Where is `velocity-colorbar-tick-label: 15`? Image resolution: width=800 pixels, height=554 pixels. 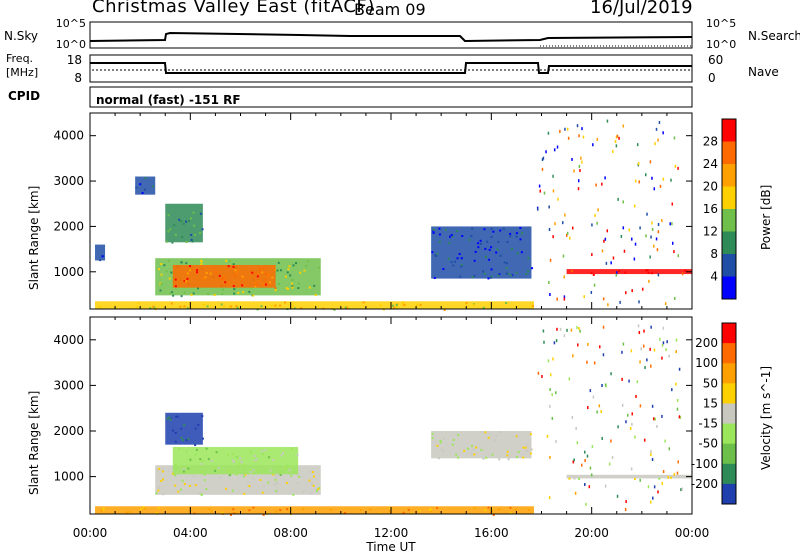 velocity-colorbar-tick-label: 15 is located at coordinates (710, 403).